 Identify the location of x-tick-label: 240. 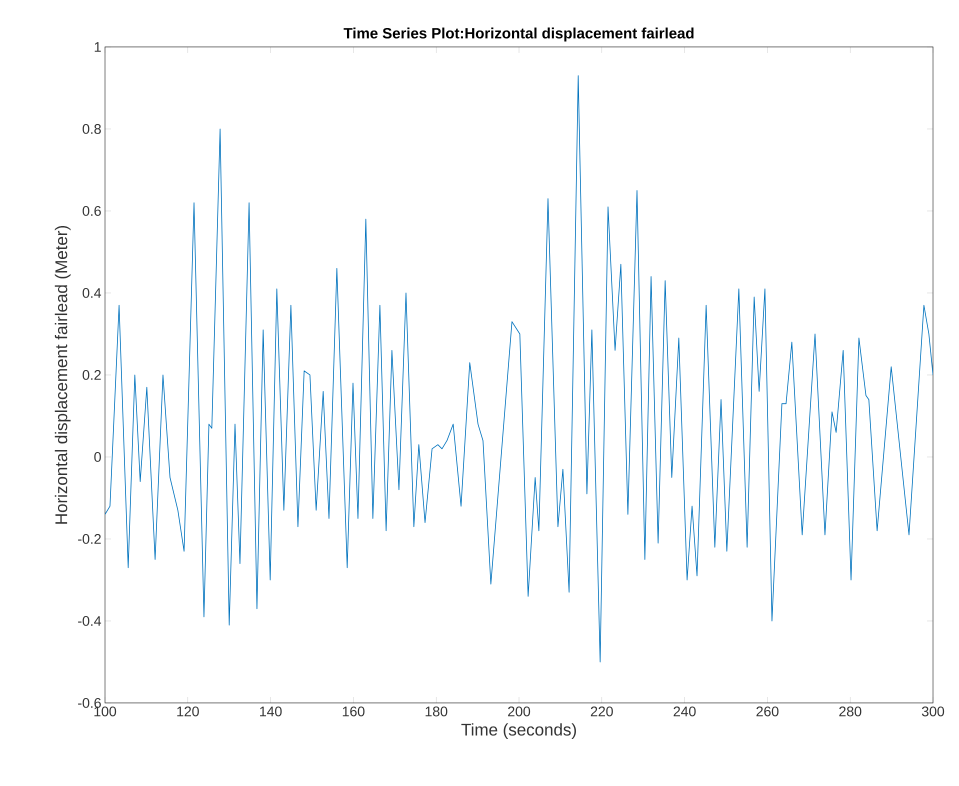
(685, 711).